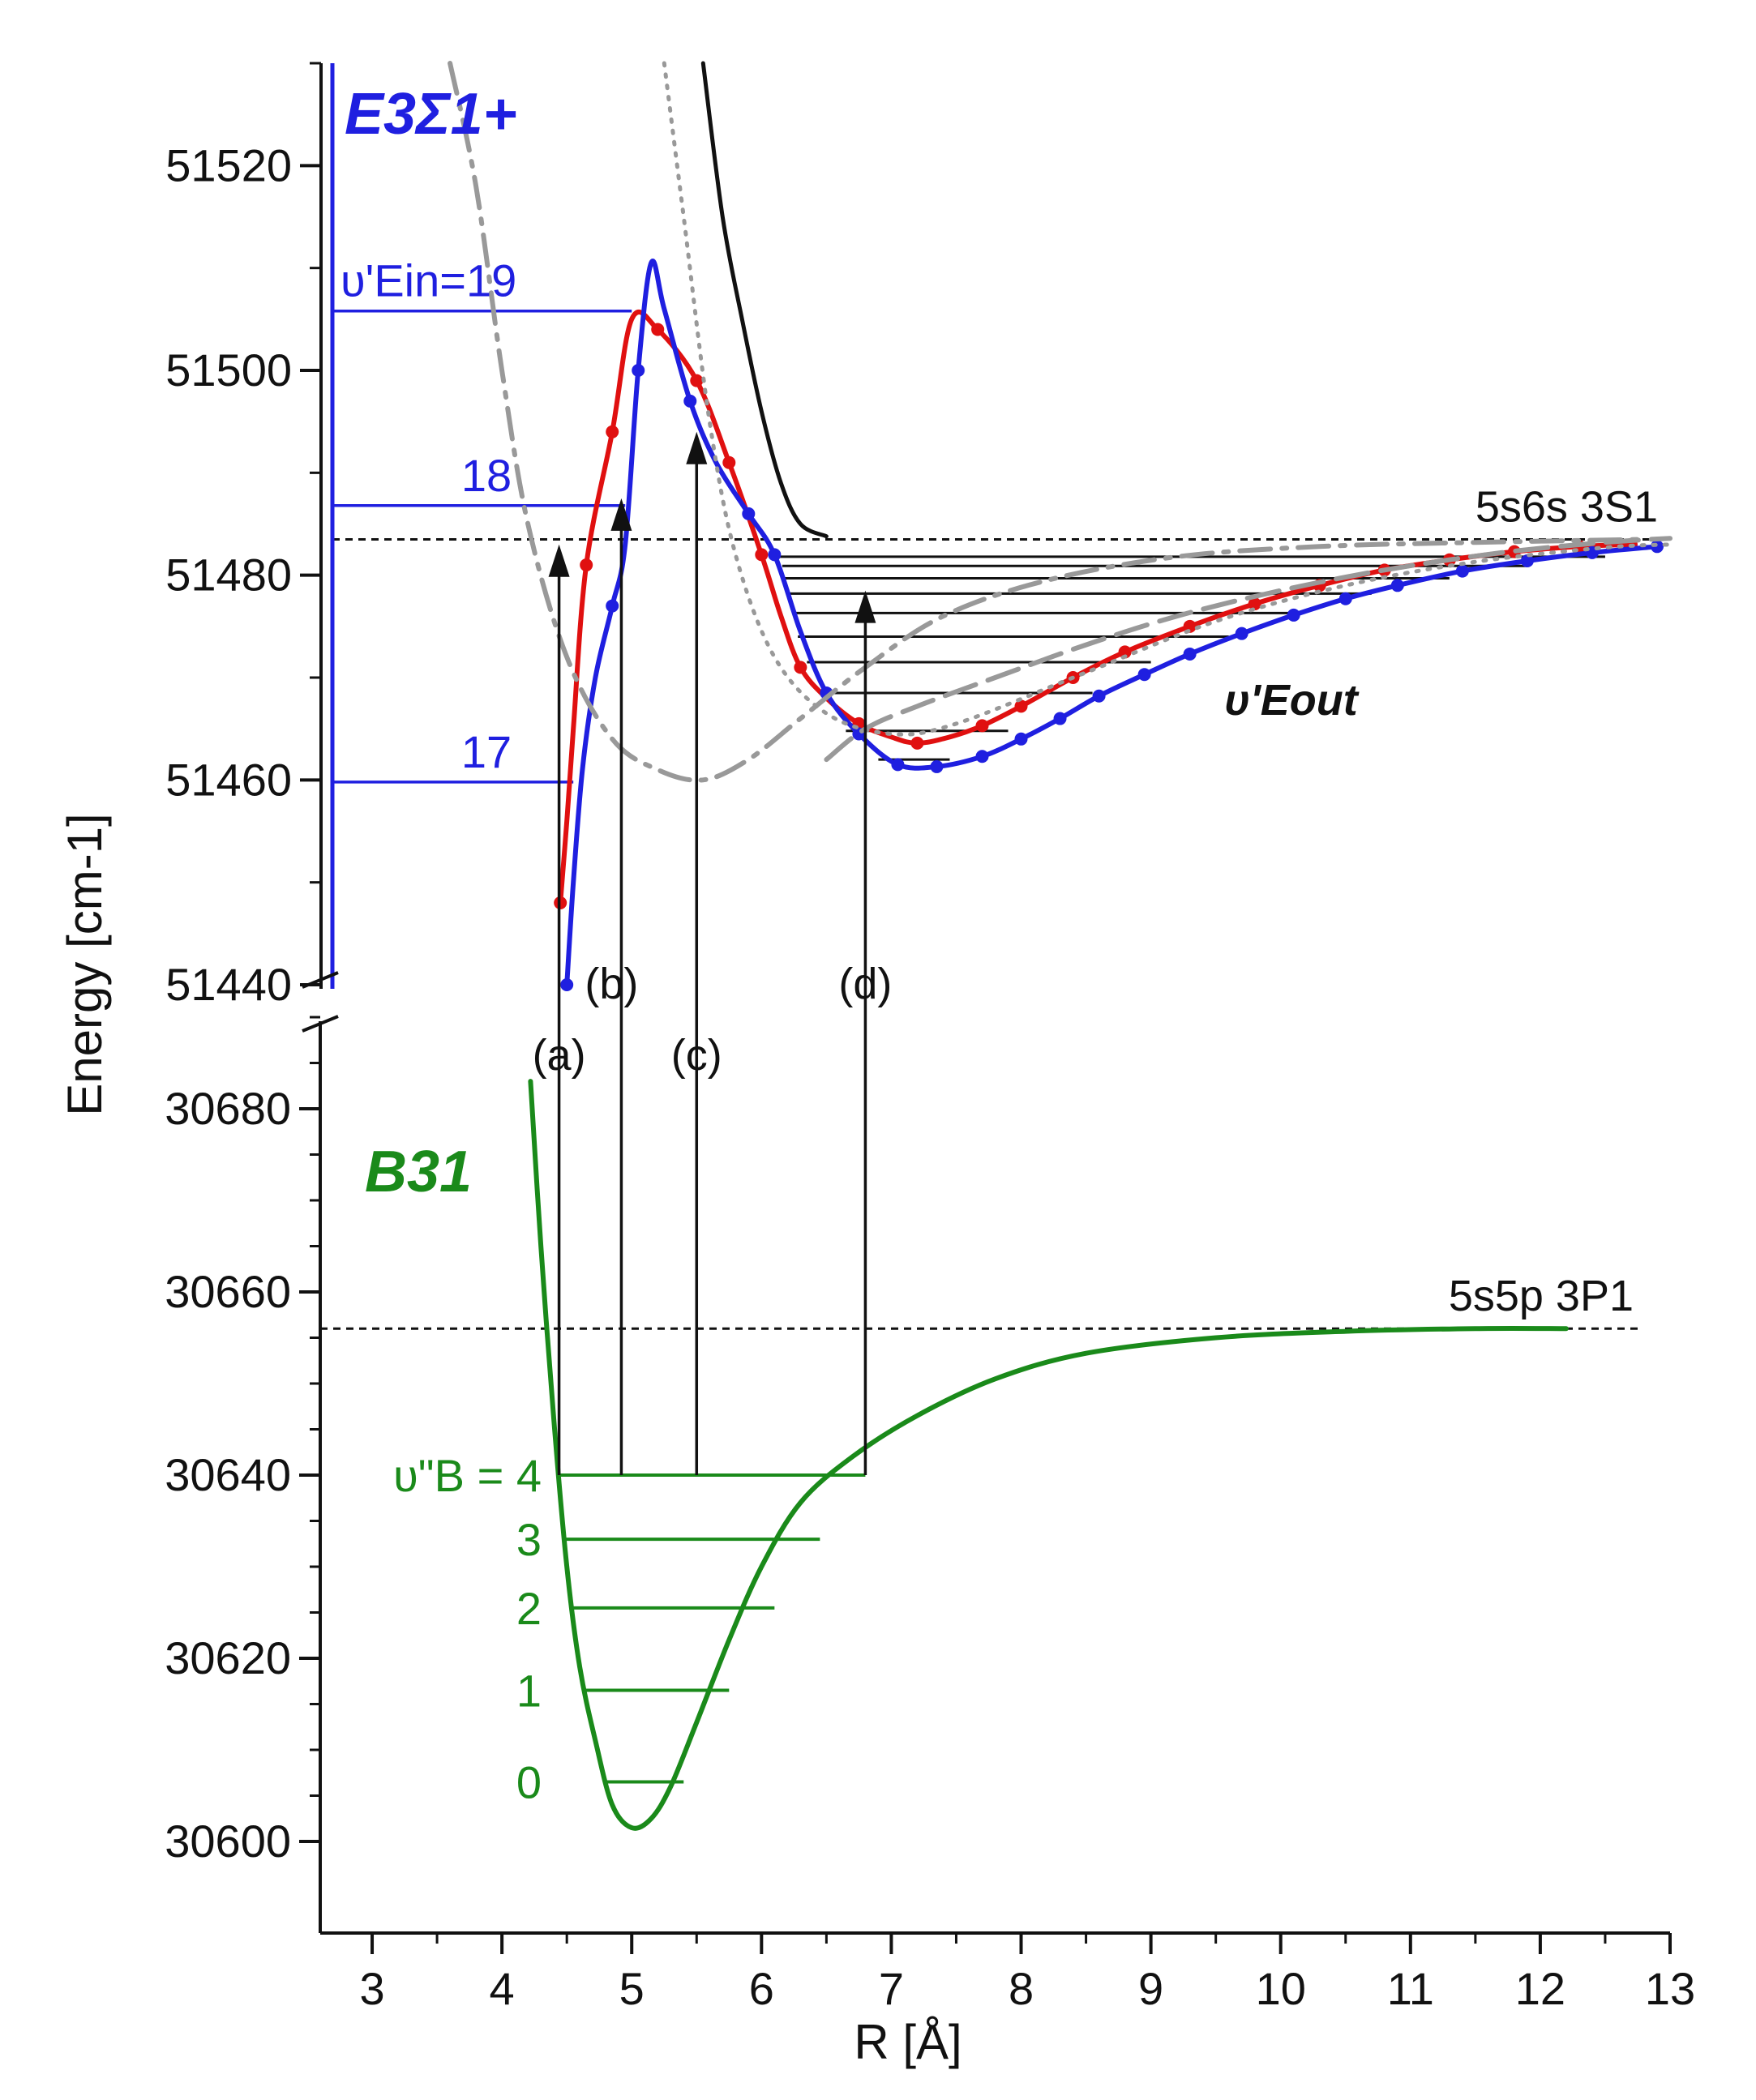 The image size is (1756, 2100). What do you see at coordinates (431, 115) in the screenshot?
I see `e-state-label: E3Σ1+` at bounding box center [431, 115].